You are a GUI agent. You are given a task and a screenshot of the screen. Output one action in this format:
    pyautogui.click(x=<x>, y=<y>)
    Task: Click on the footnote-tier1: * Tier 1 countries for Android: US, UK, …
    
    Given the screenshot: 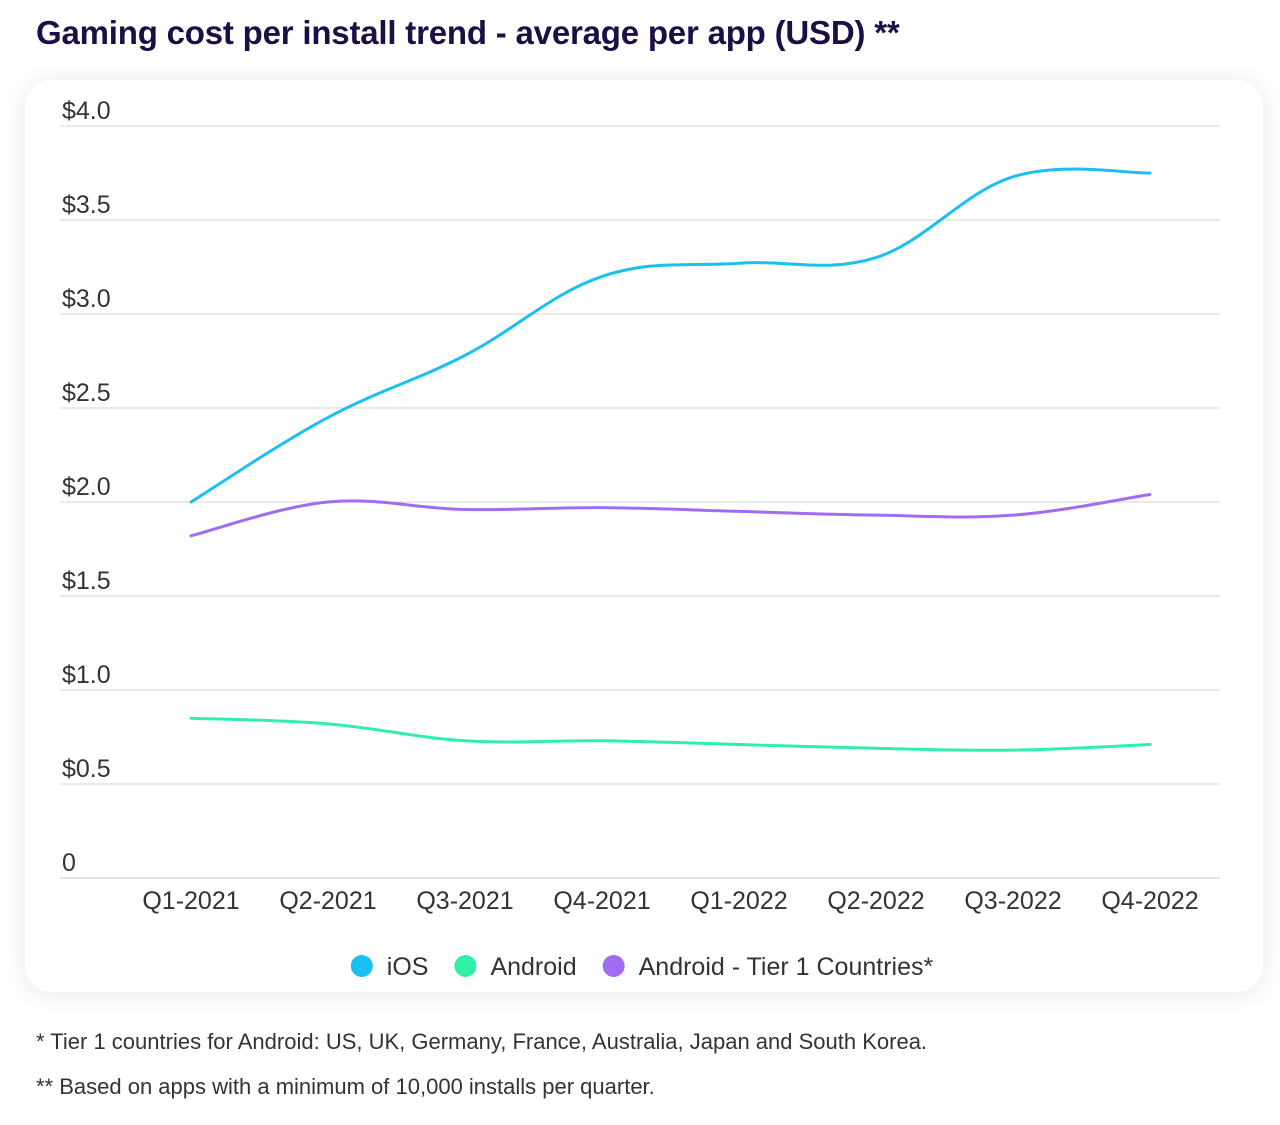 What is the action you would take?
    pyautogui.click(x=482, y=1041)
    